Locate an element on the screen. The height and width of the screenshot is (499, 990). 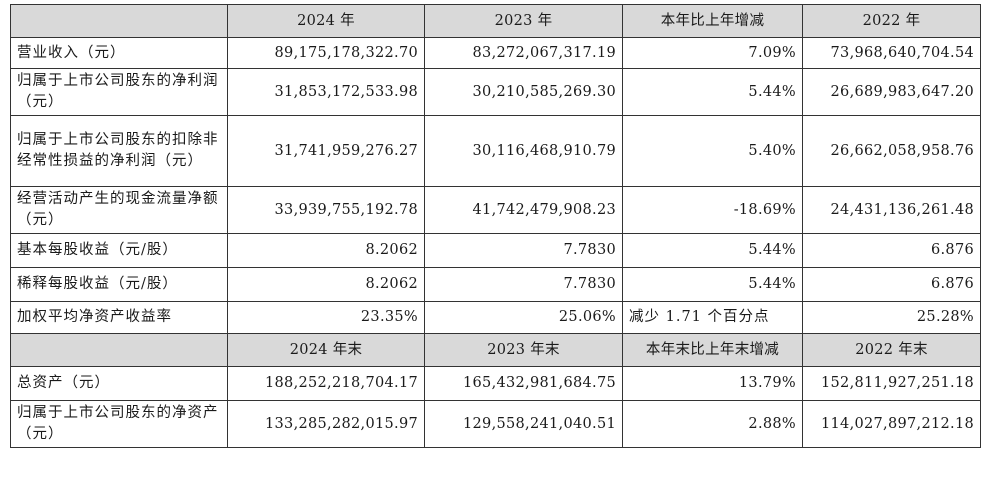
subheader-2022-end: 2022 年末 is located at coordinates (891, 350).